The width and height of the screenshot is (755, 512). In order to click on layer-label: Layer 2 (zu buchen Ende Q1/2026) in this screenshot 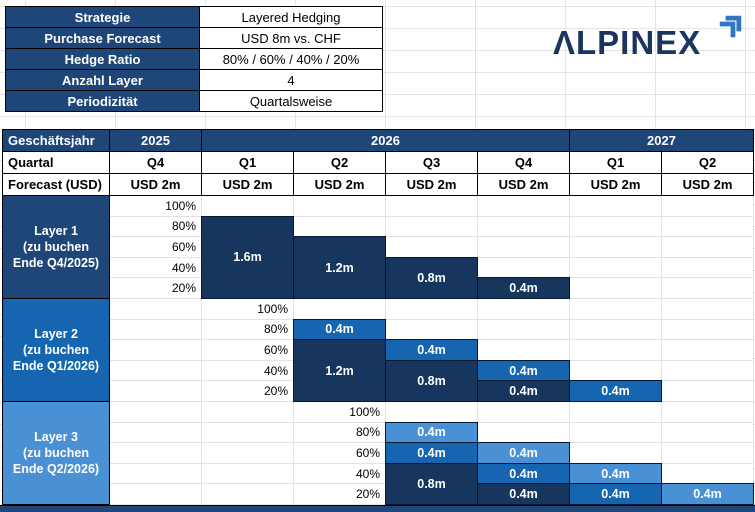, I will do `click(56, 349)`.